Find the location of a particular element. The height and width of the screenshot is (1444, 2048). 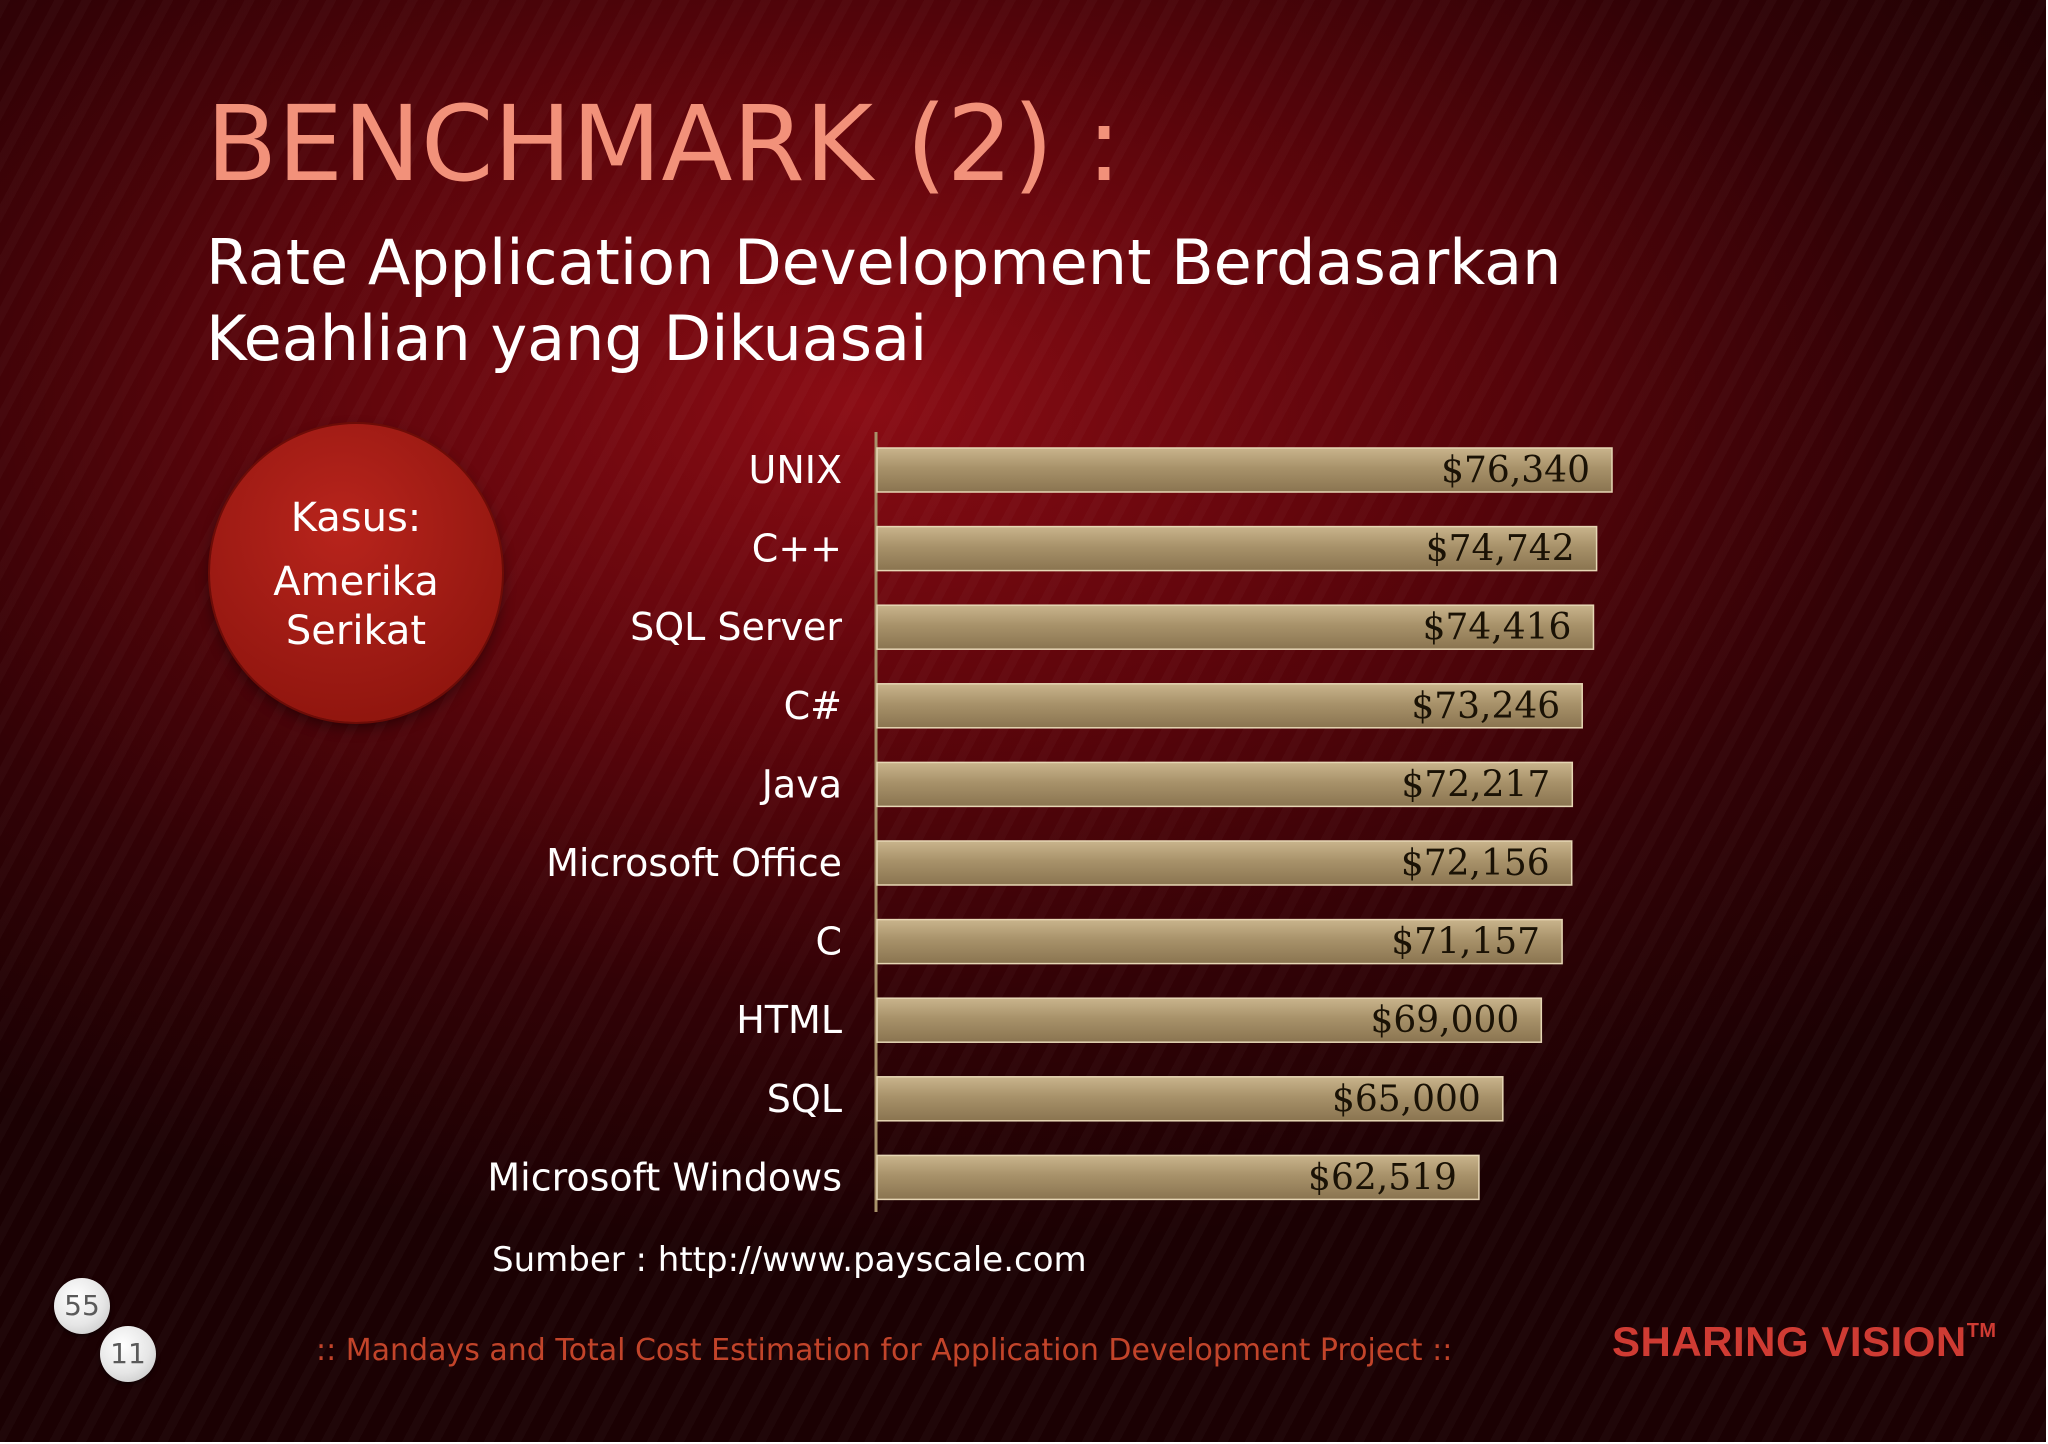

category-label: Microsoft Office is located at coordinates (694, 863).